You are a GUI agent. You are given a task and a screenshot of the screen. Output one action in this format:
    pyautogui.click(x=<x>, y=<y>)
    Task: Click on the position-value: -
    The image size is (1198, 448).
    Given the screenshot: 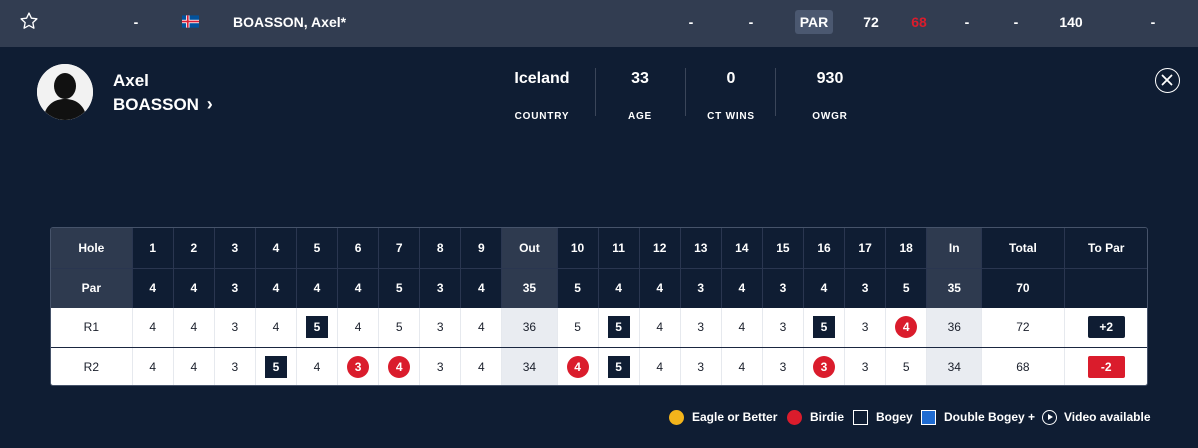 What is the action you would take?
    pyautogui.click(x=136, y=22)
    